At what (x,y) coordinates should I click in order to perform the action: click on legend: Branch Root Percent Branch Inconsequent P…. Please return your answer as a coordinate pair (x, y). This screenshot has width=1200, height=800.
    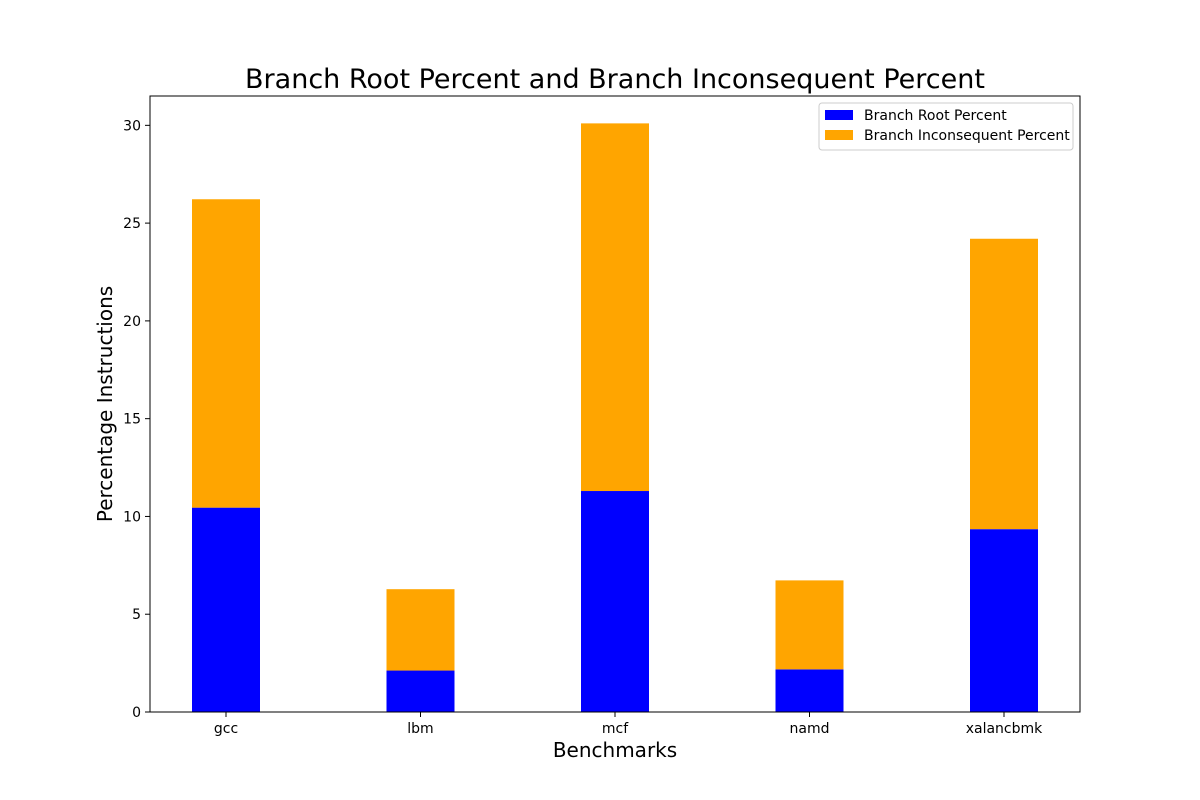
    Looking at the image, I should click on (946, 126).